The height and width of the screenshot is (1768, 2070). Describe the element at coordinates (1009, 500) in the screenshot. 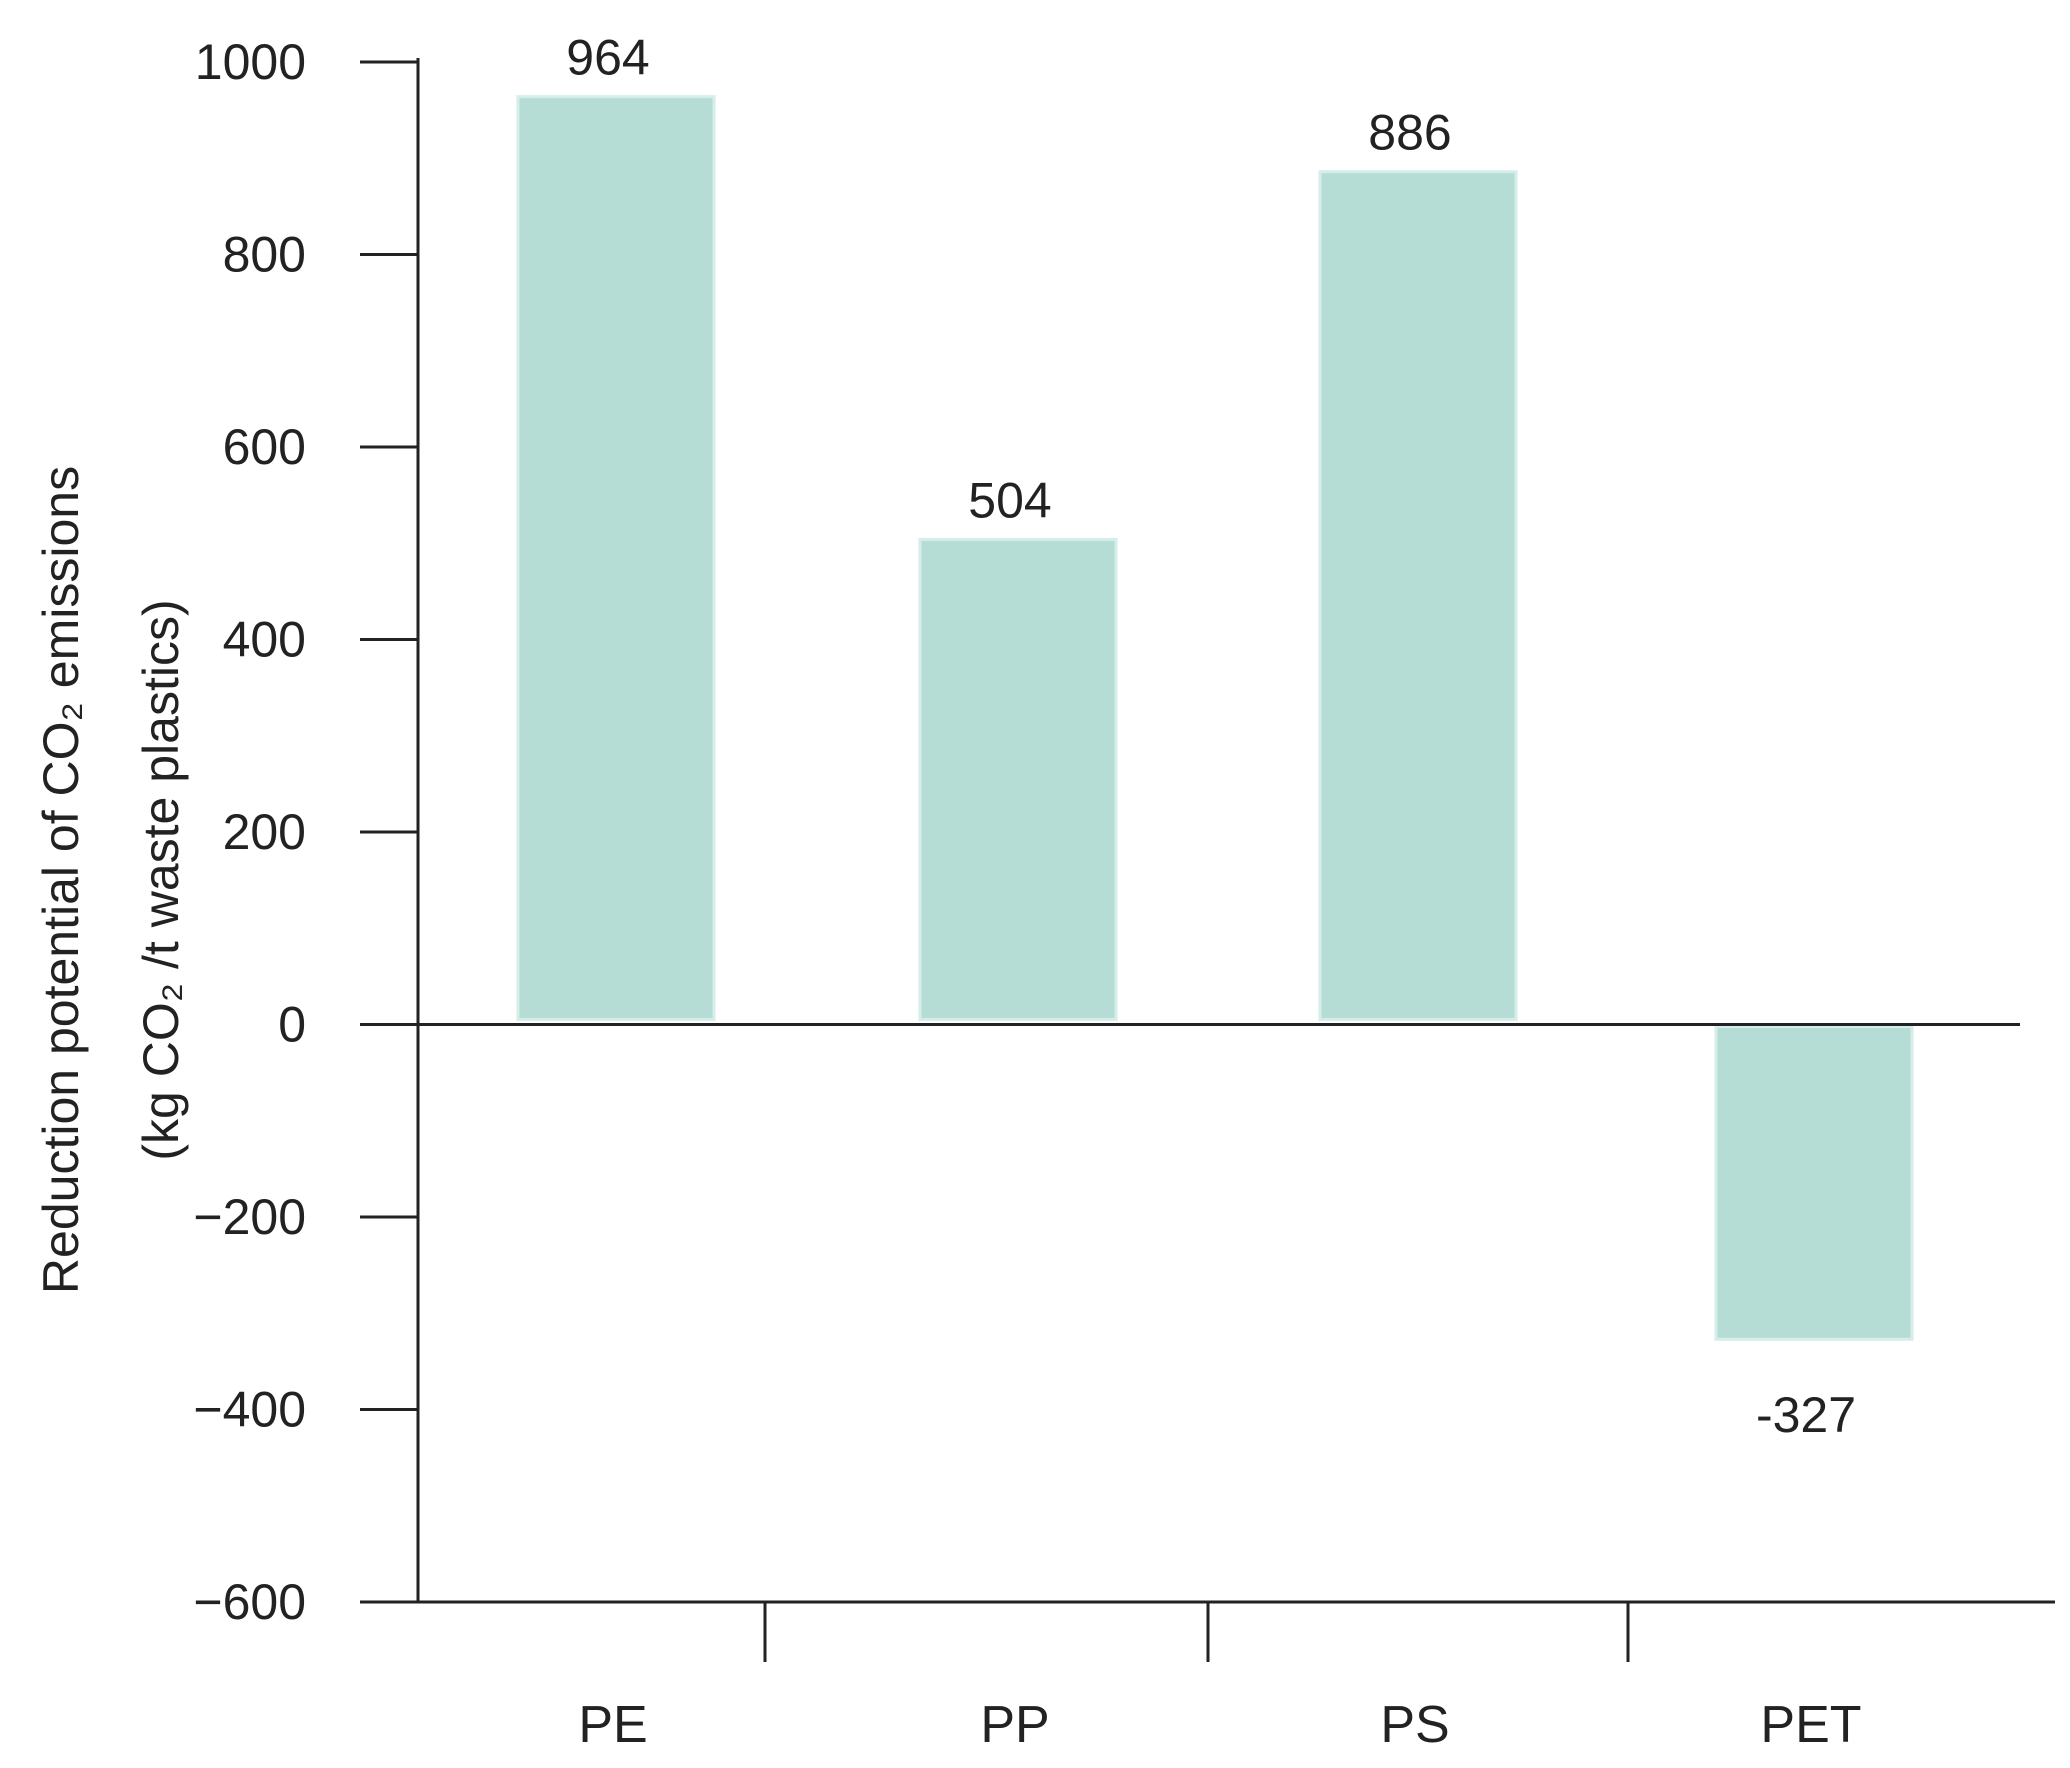

I see `data-label-pp: 504` at that location.